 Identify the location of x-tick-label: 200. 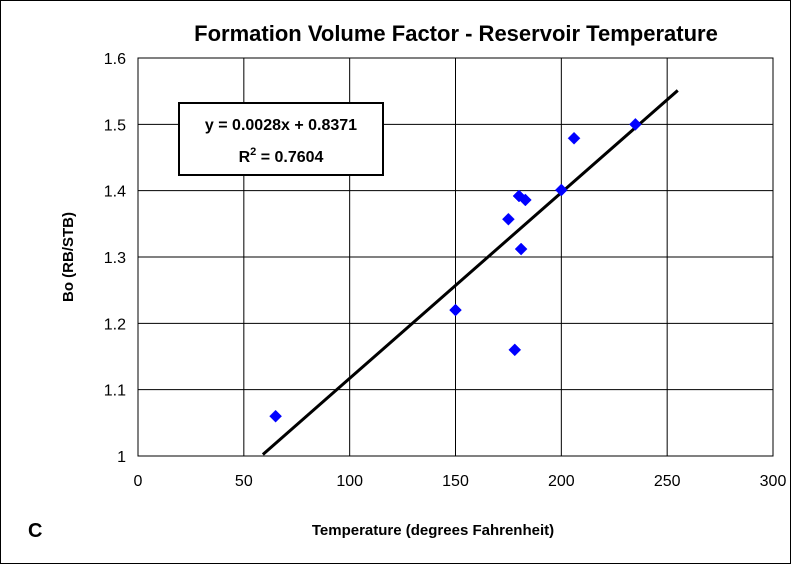
(561, 481).